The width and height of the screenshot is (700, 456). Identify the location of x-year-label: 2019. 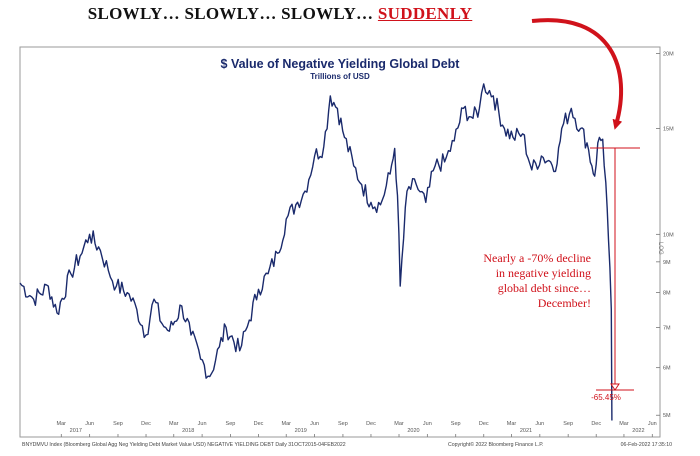
(301, 431).